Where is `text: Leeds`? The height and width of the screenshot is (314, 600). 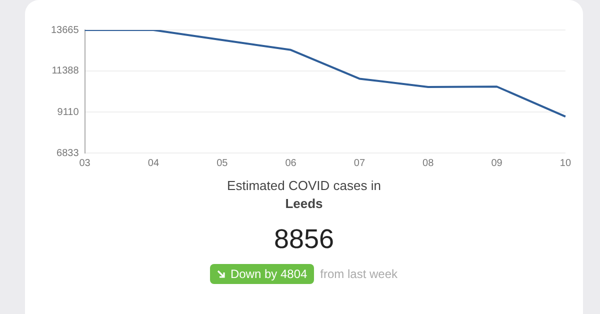 text: Leeds is located at coordinates (304, 203).